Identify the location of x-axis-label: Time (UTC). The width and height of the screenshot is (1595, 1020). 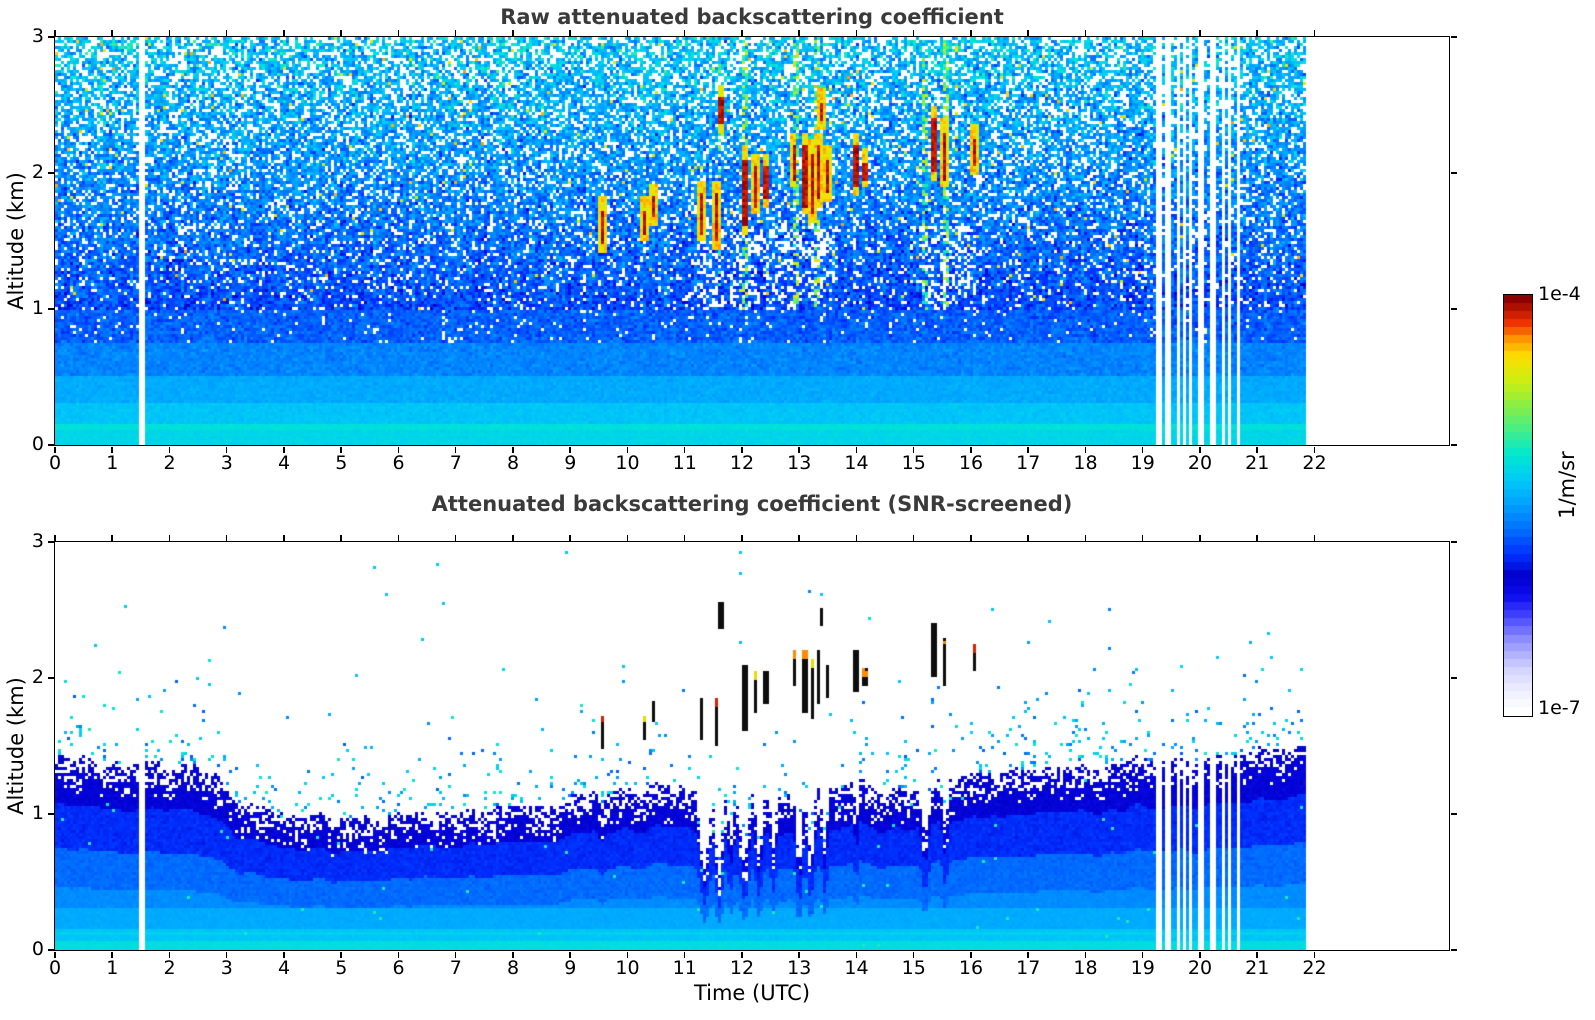
(752, 993).